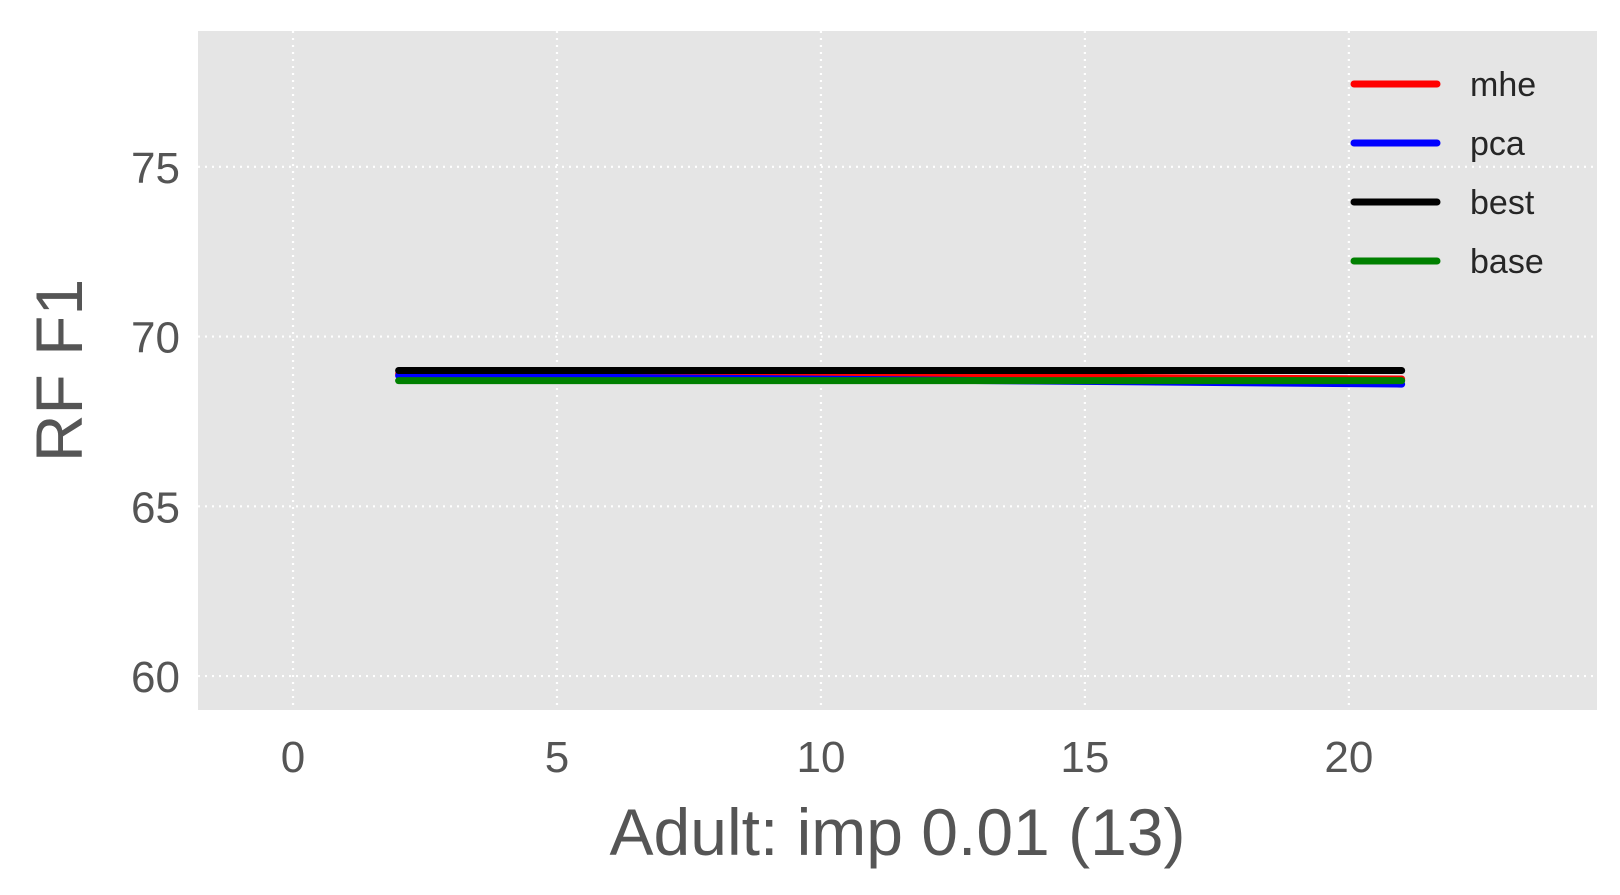  What do you see at coordinates (293, 757) in the screenshot?
I see `x-tick-label: 0` at bounding box center [293, 757].